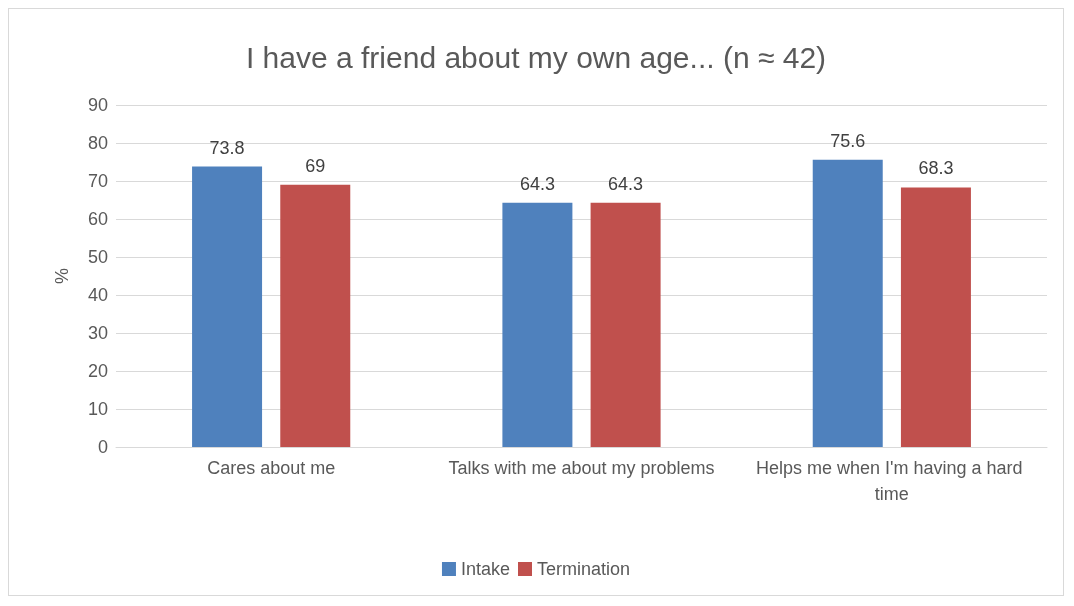 The image size is (1074, 606). What do you see at coordinates (315, 165) in the screenshot?
I see `data-label: 69` at bounding box center [315, 165].